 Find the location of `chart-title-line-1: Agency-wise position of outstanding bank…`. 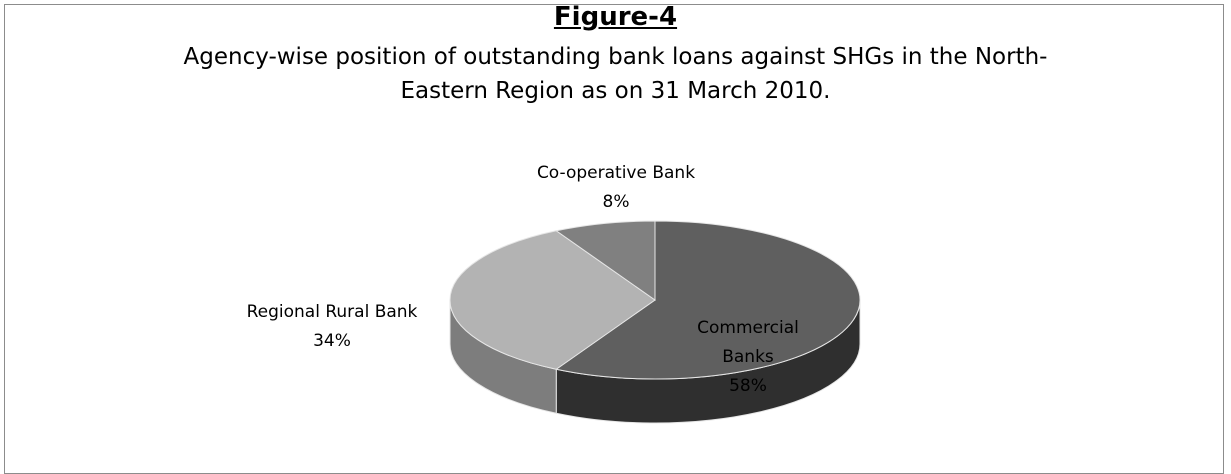

chart-title-line-1: Agency-wise position of outstanding bank… is located at coordinates (615, 57).